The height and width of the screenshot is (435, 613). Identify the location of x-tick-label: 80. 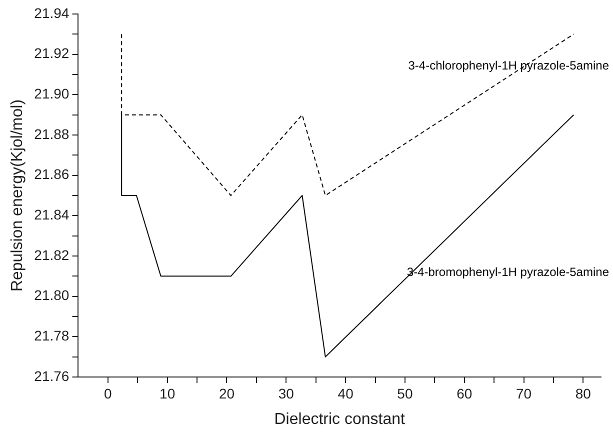
(583, 393).